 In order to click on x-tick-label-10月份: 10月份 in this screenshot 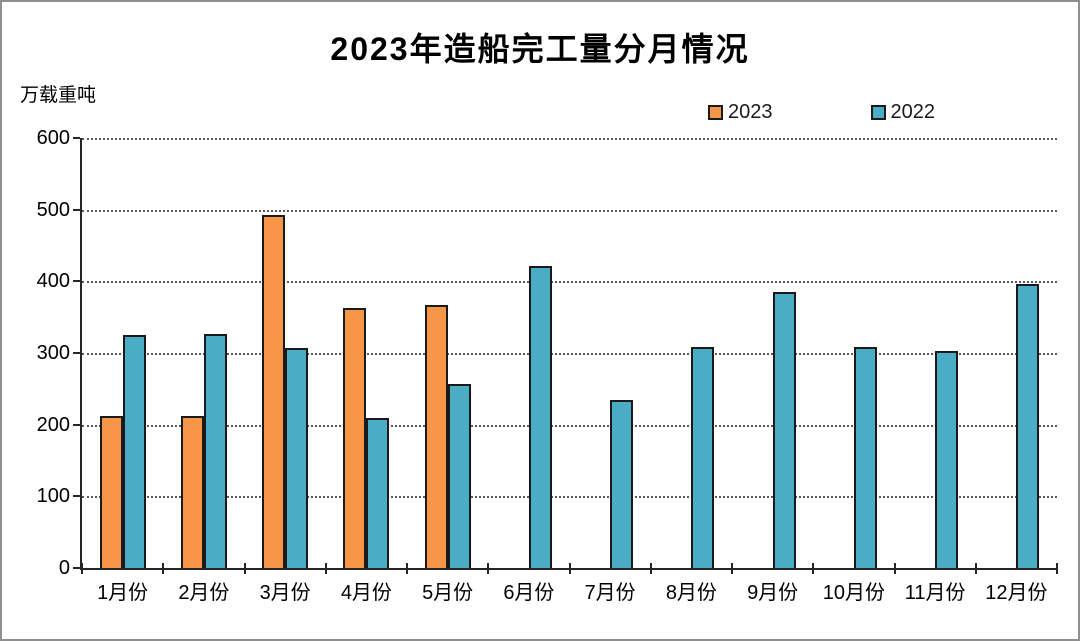, I will do `click(853, 593)`.